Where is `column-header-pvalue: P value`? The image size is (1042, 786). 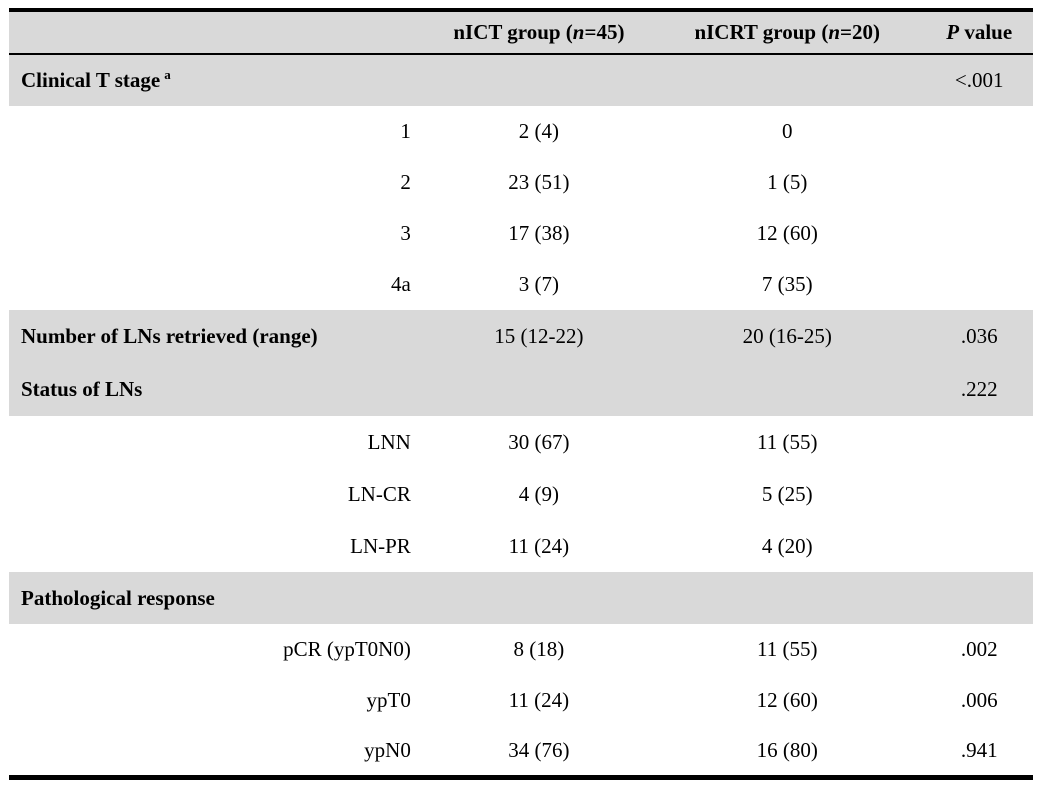 column-header-pvalue: P value is located at coordinates (979, 32).